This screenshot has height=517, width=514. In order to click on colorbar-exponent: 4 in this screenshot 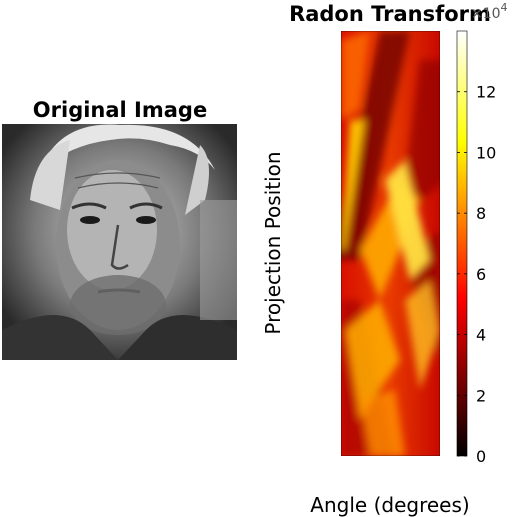, I will do `click(504, 7)`.